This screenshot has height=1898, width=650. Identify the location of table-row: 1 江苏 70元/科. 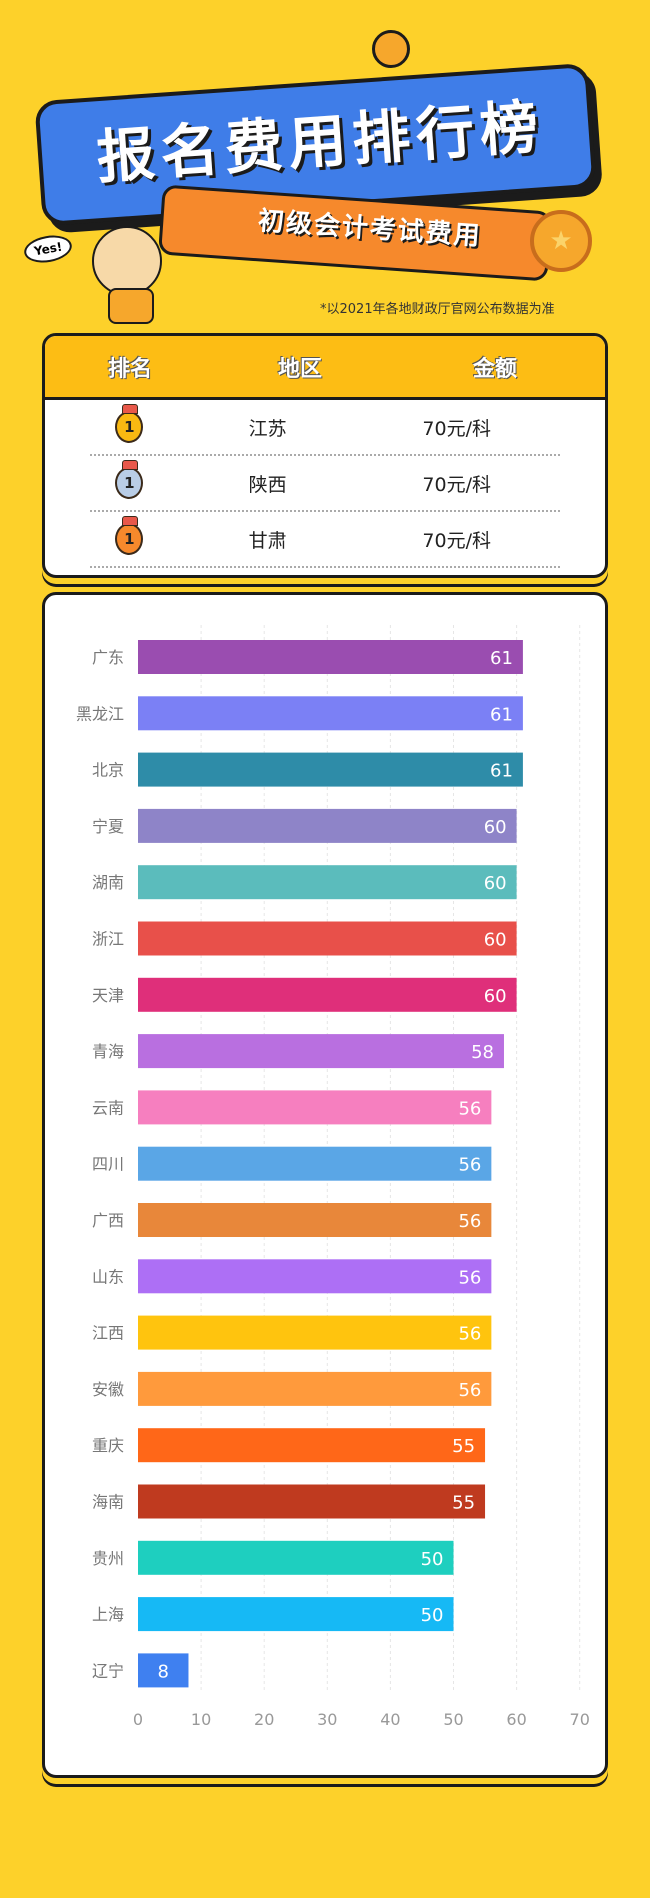
(325, 428).